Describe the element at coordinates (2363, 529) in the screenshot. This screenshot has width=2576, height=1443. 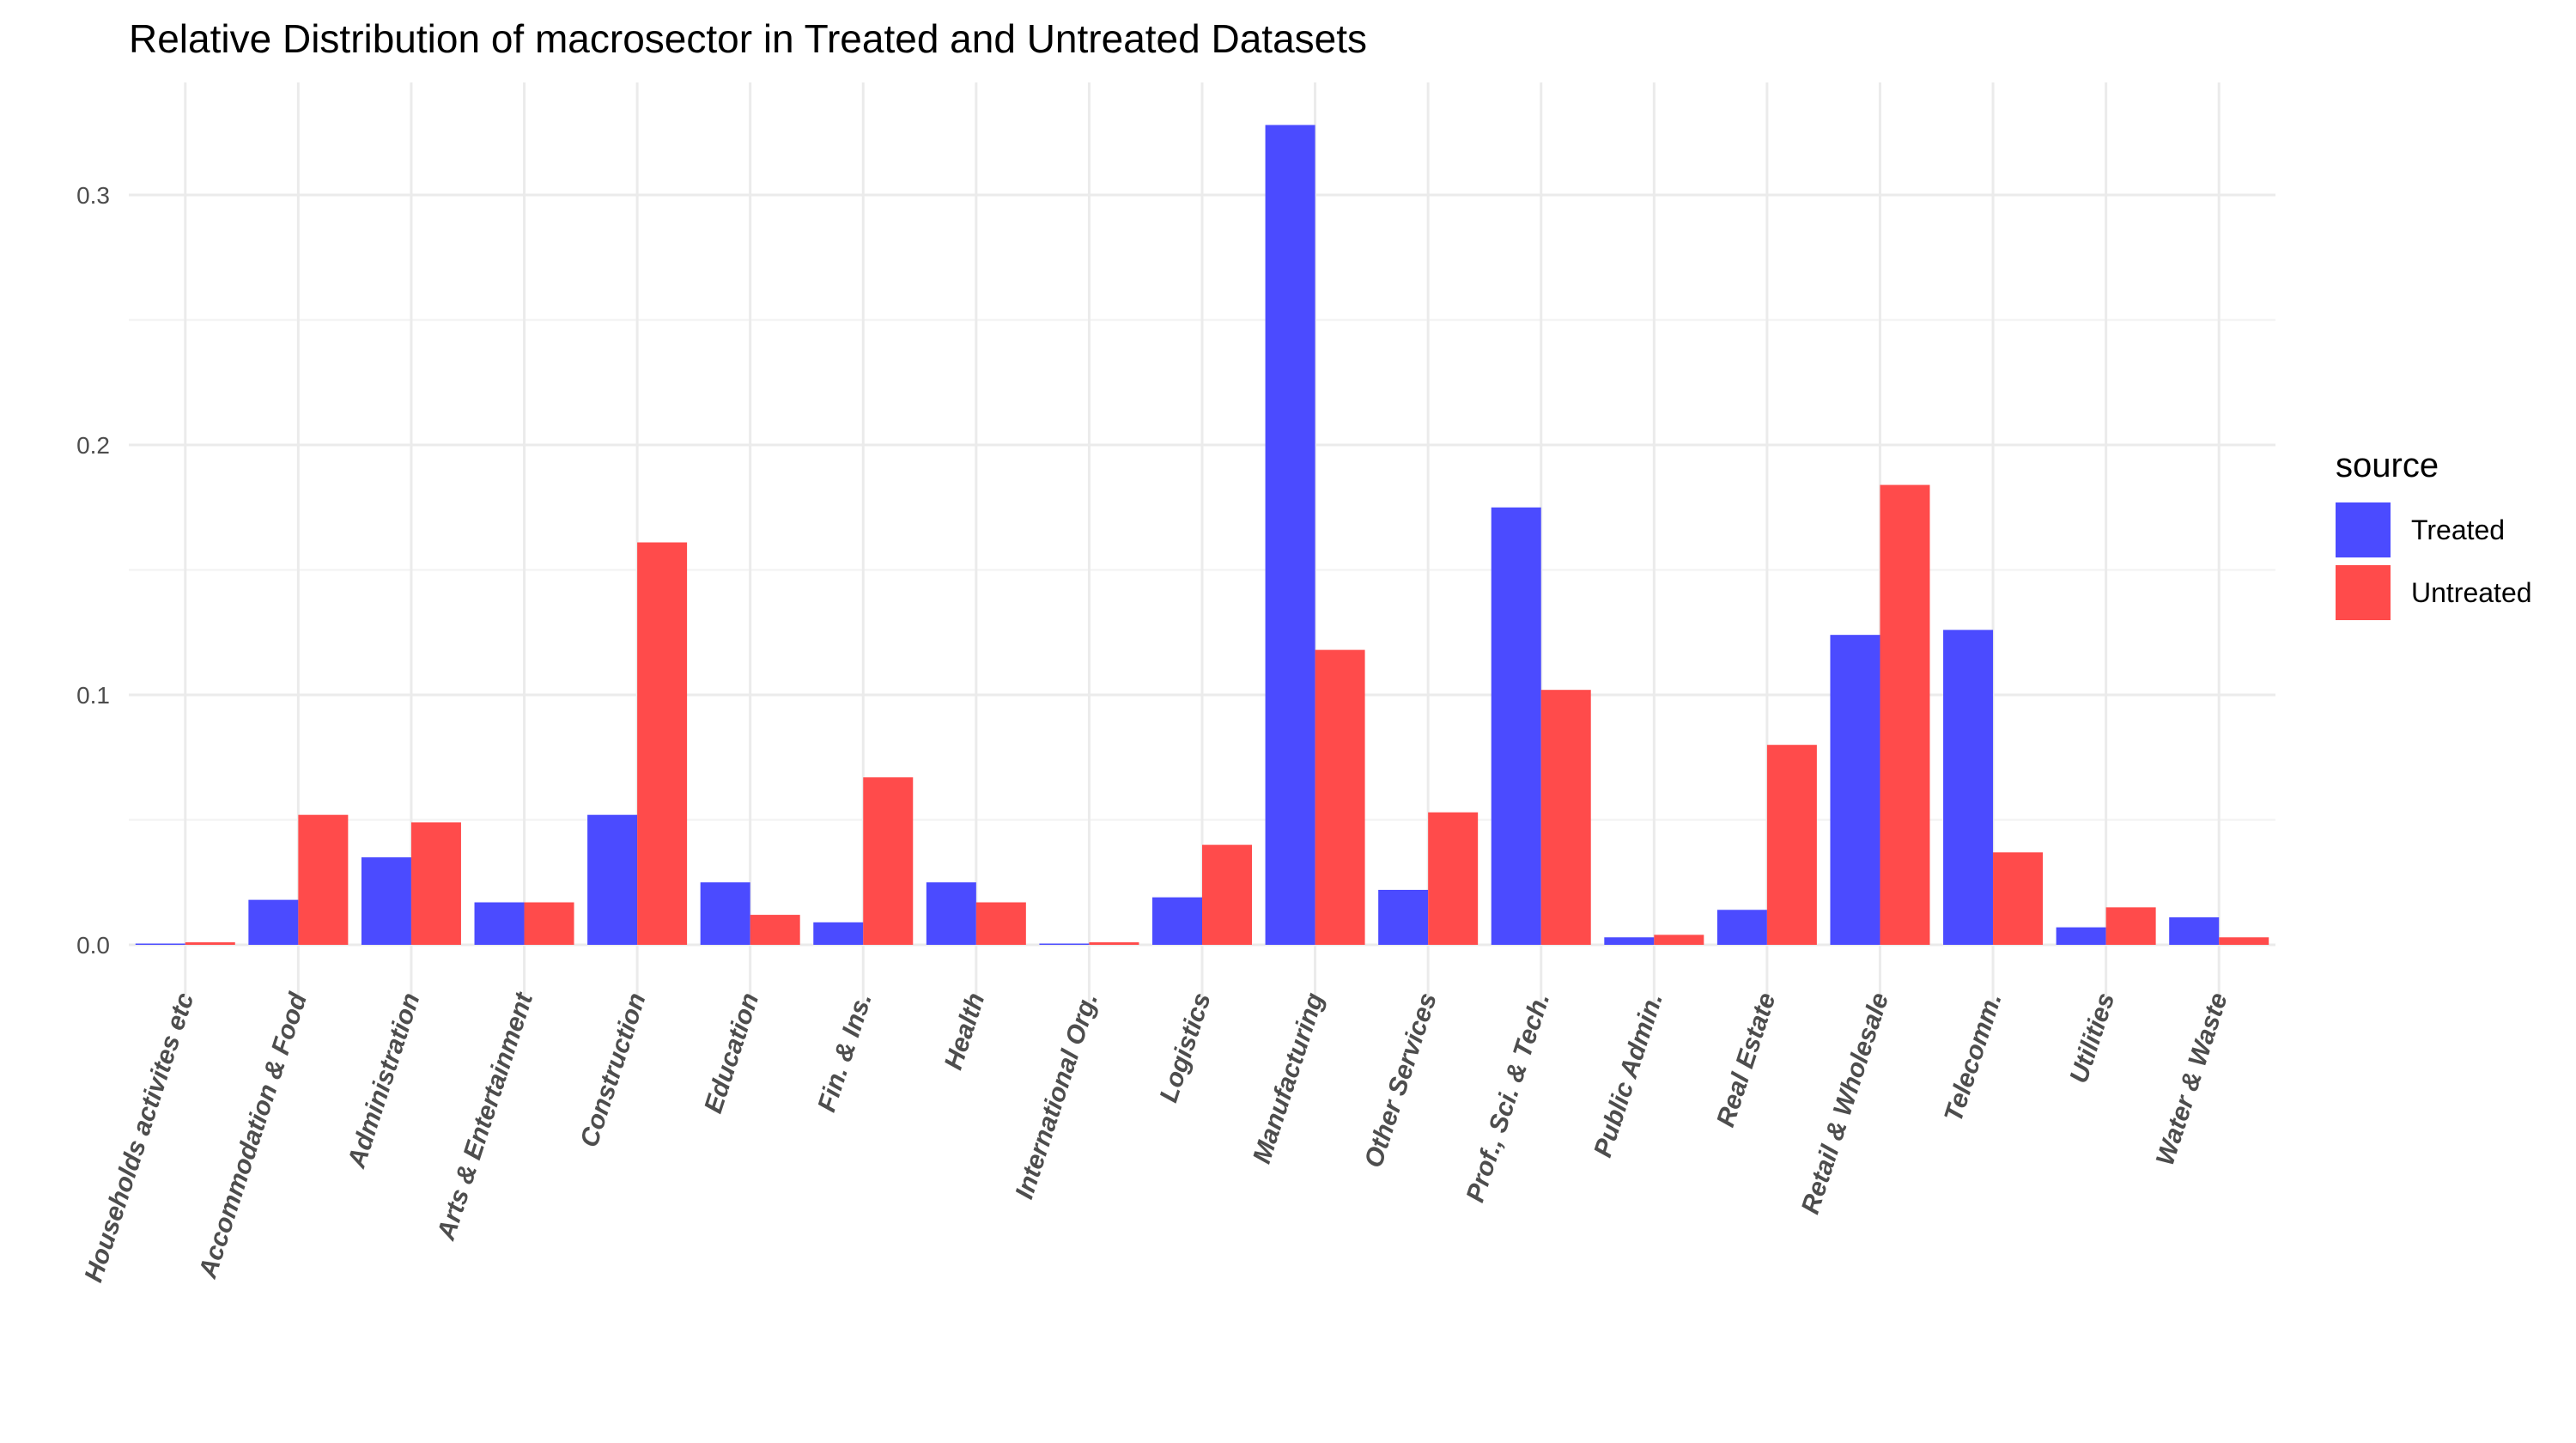
I see `legend-swatch-treated` at that location.